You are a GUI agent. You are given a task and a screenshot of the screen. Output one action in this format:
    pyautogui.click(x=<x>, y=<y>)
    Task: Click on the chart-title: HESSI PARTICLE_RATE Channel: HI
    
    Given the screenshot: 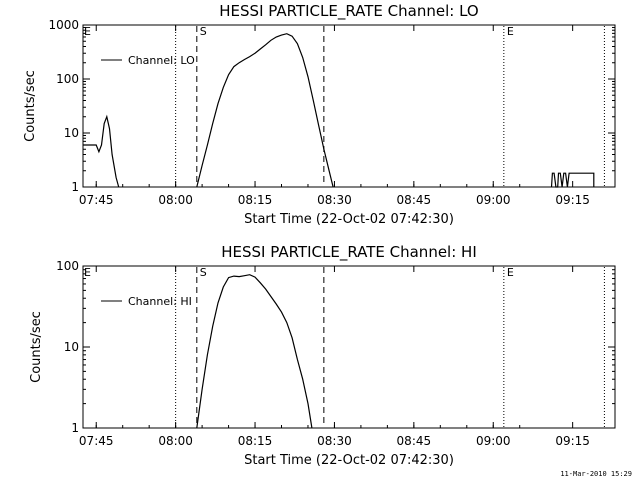 What is the action you would take?
    pyautogui.click(x=349, y=252)
    